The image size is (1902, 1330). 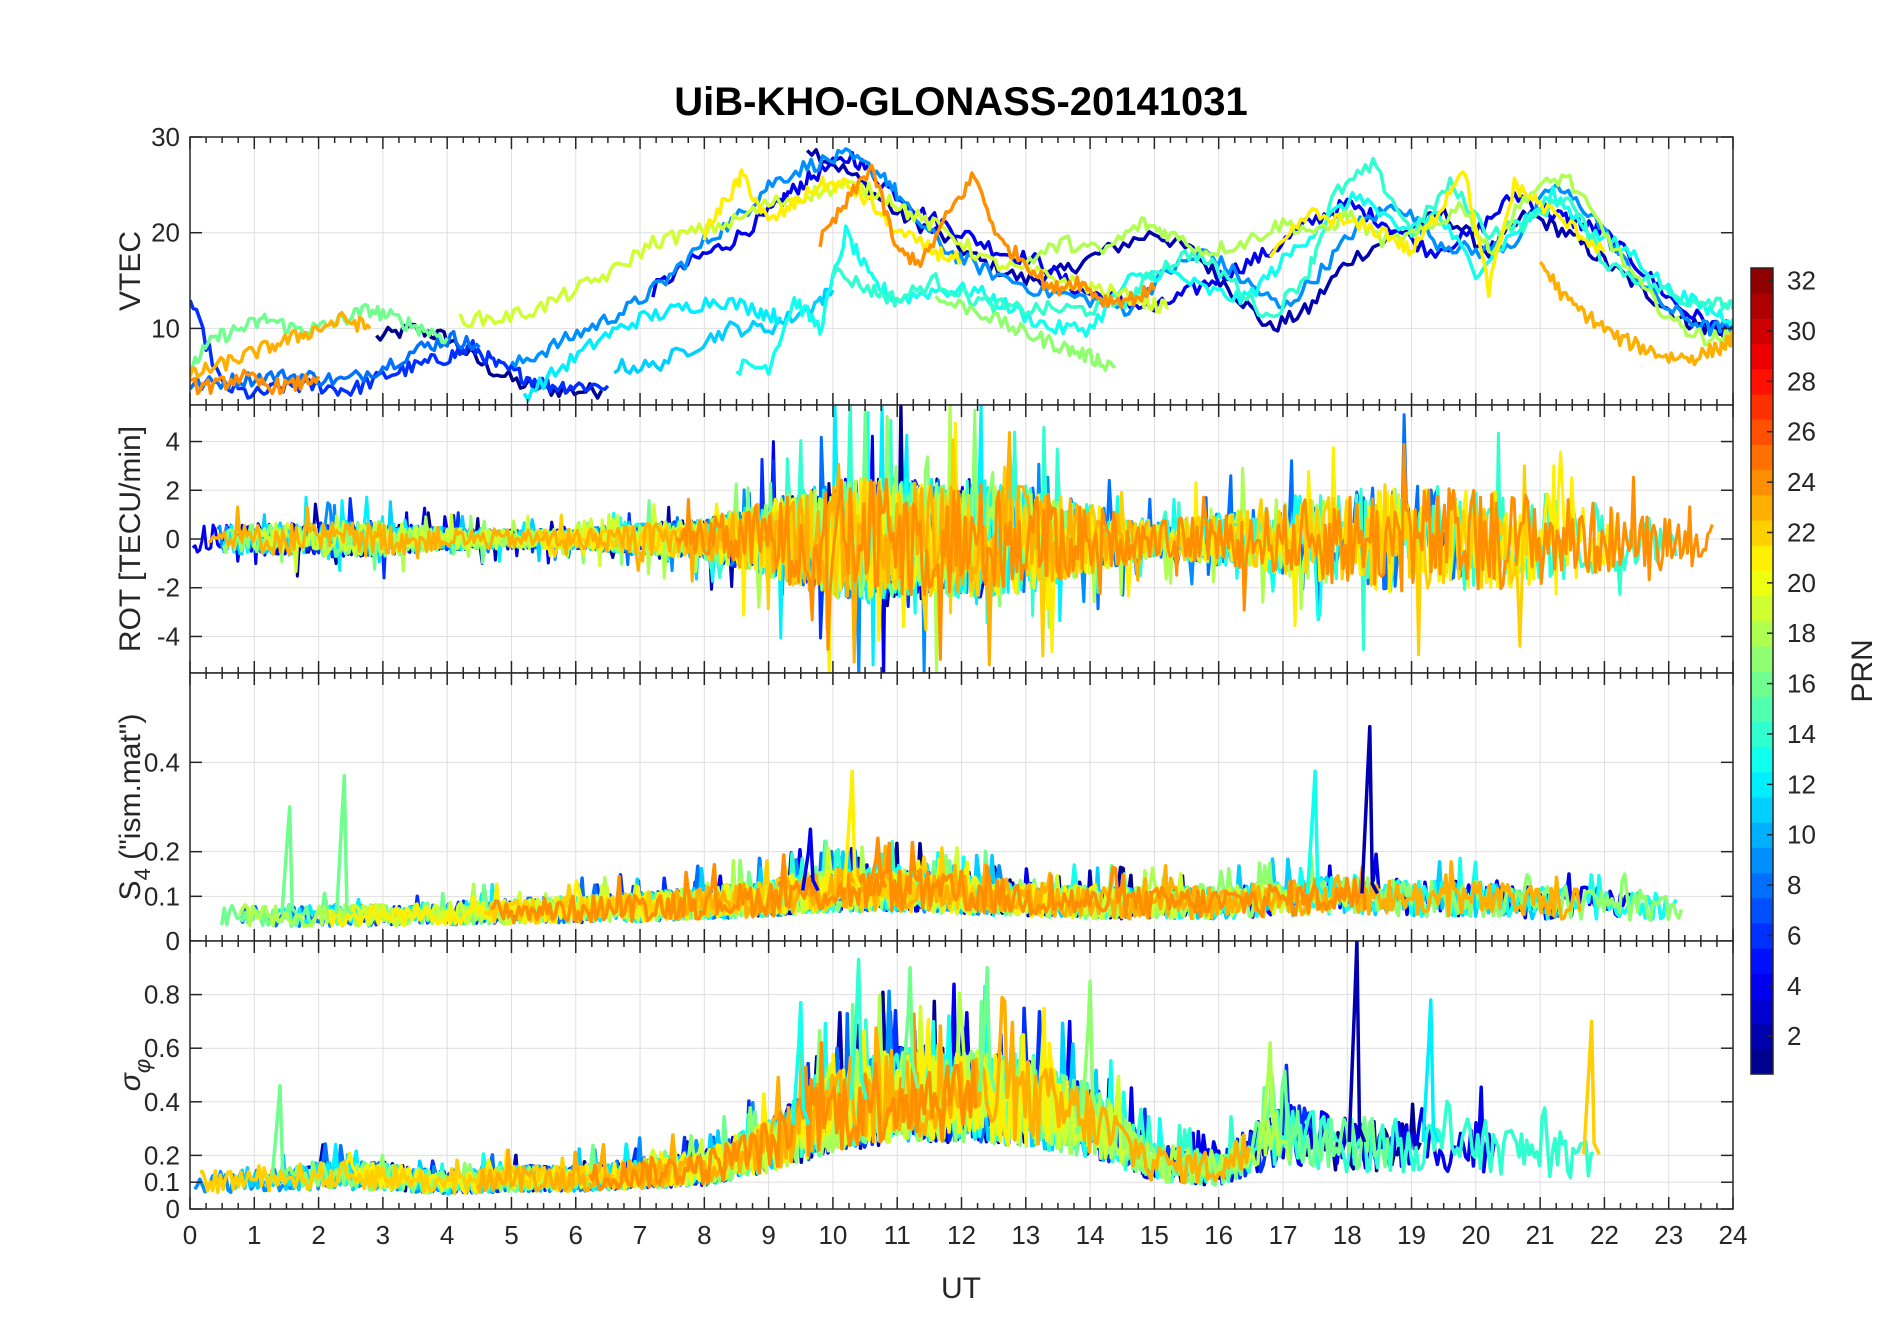 I want to click on x-tick-label: 18, so click(x=1347, y=1235).